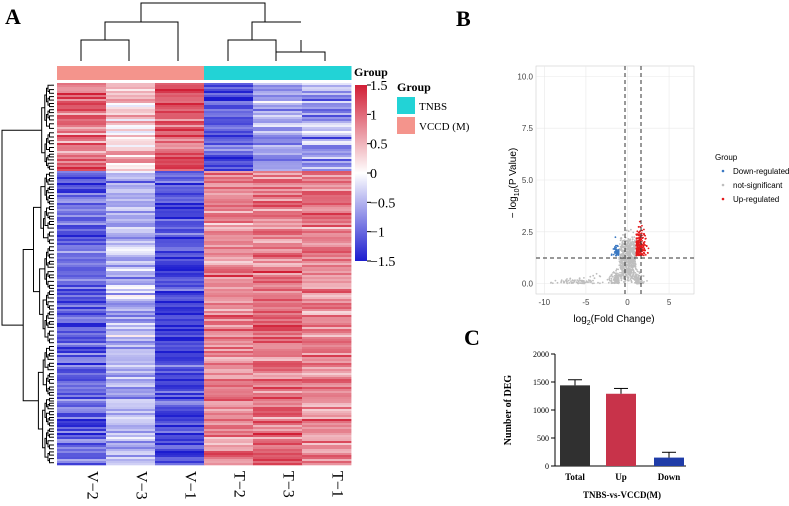 The height and width of the screenshot is (506, 789). Describe the element at coordinates (361, 173) in the screenshot. I see `colorbar` at that location.